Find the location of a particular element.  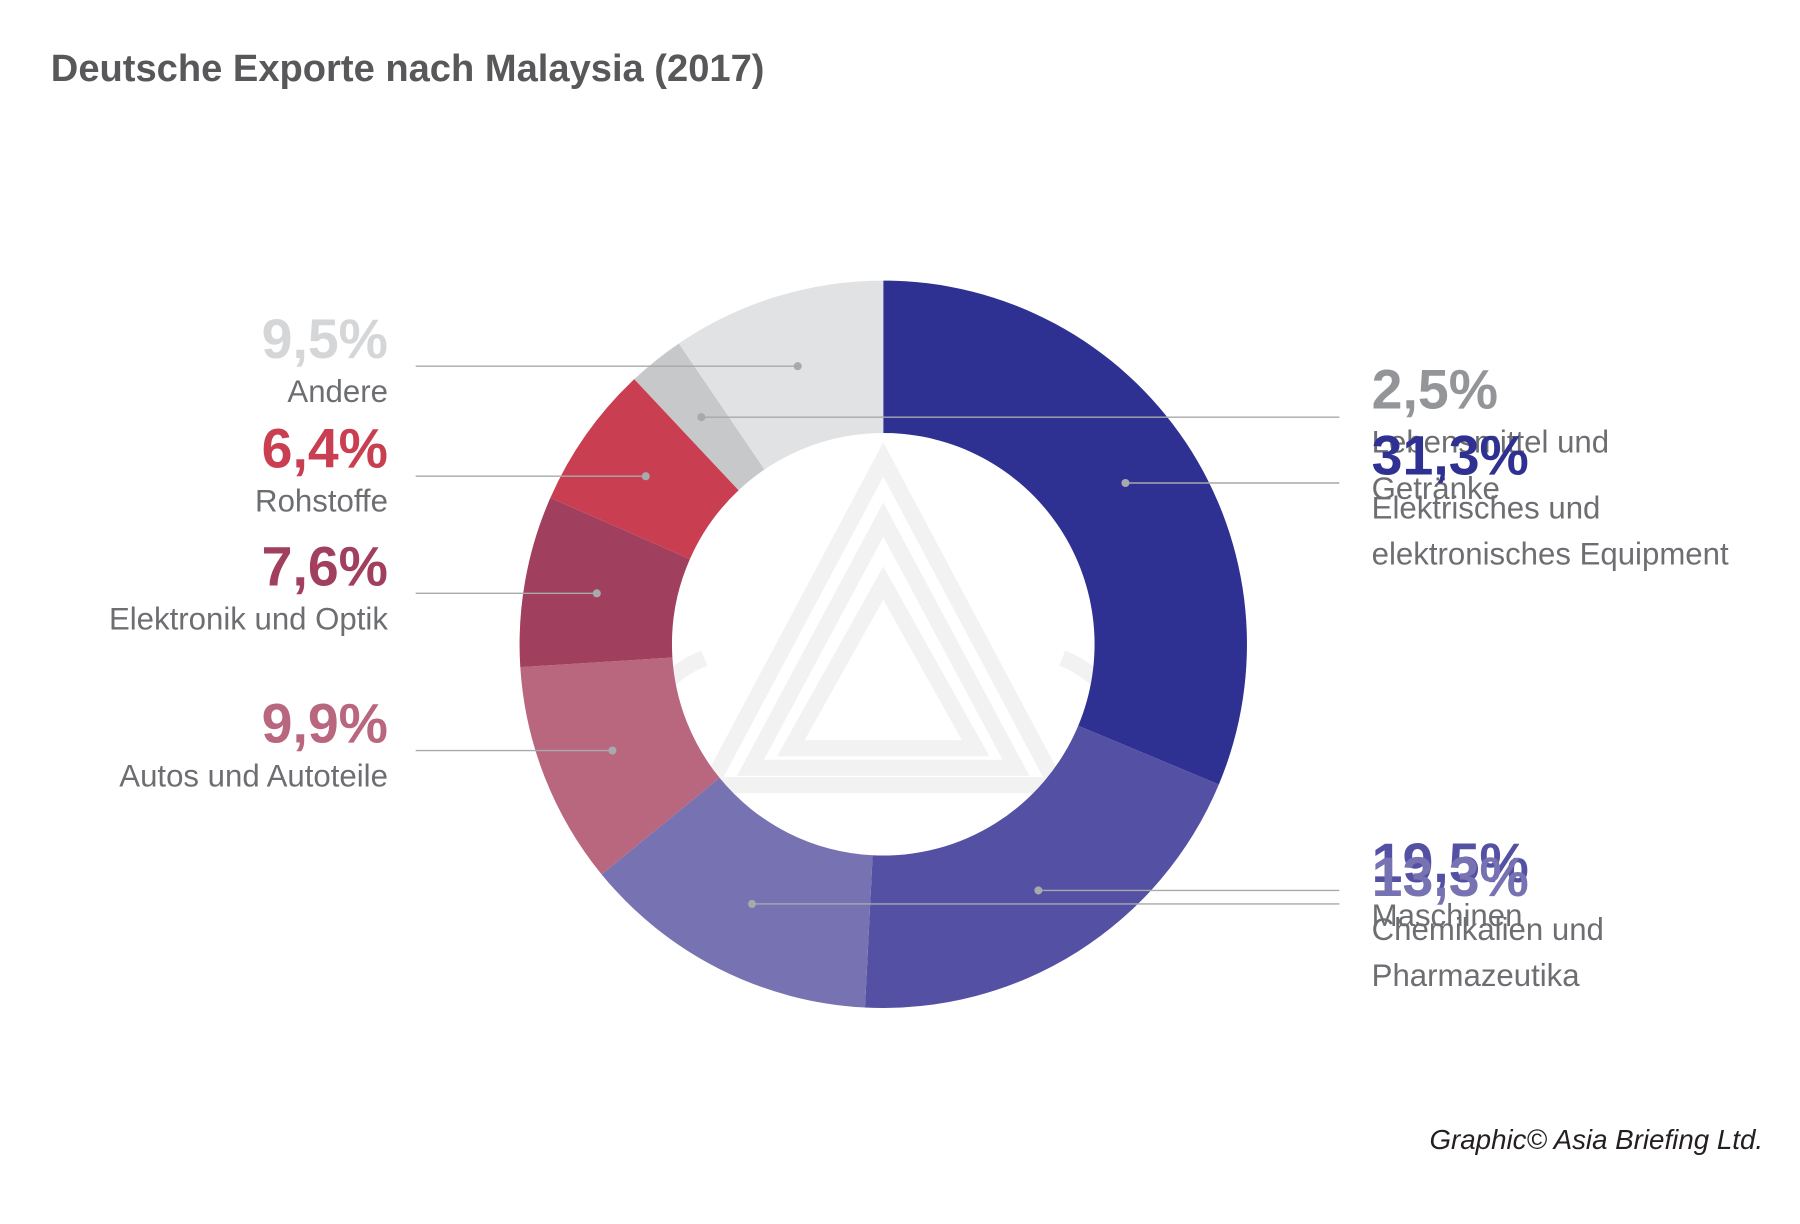

label-value-lebensmittel: 2,5% is located at coordinates (1434, 391).